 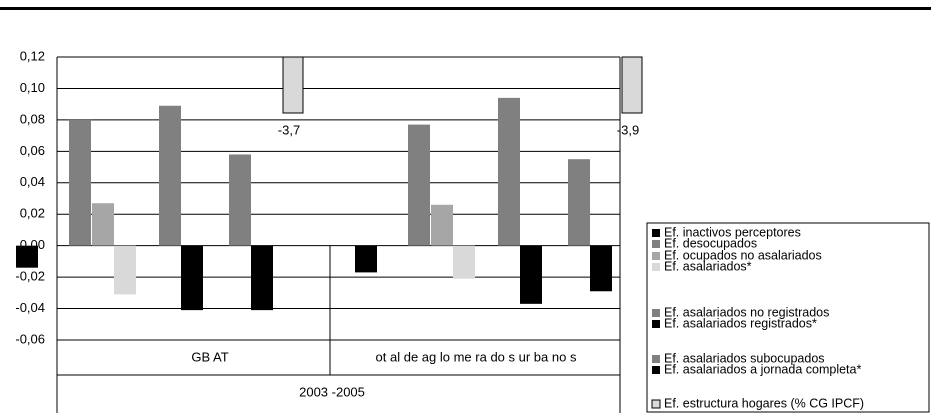 I want to click on legend-label: Ef. asalariados subocupados, so click(x=744, y=358).